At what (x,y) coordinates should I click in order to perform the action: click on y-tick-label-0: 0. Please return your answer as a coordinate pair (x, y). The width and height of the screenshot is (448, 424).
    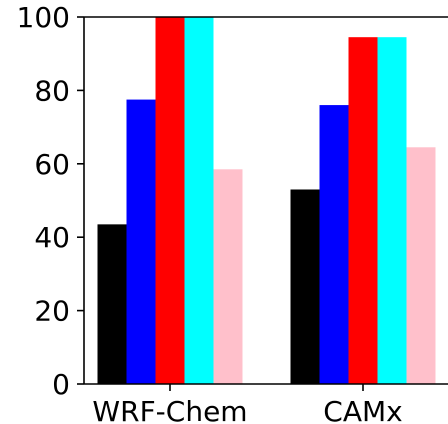
    Looking at the image, I should click on (61, 384).